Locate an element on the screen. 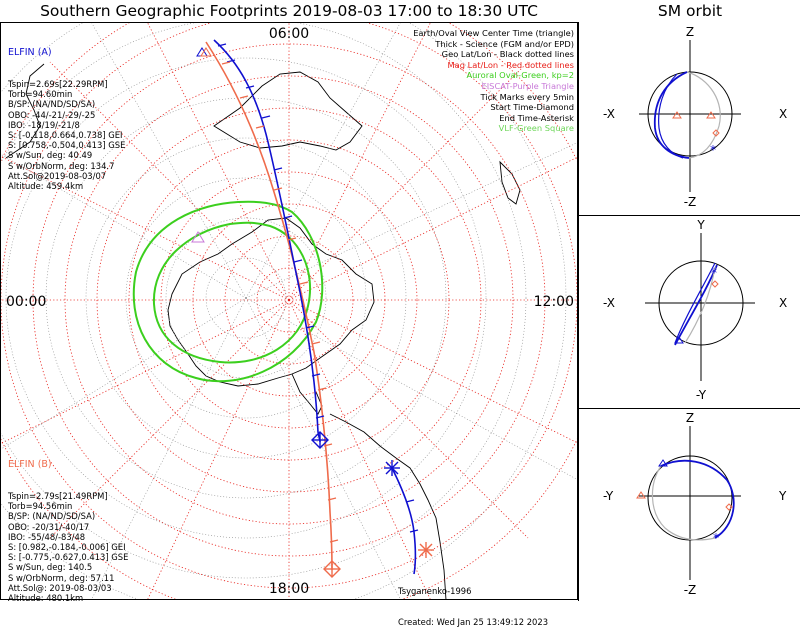 The height and width of the screenshot is (637, 800). elfin-a-line: IBO: -18/19/-21/8 is located at coordinates (44, 124).